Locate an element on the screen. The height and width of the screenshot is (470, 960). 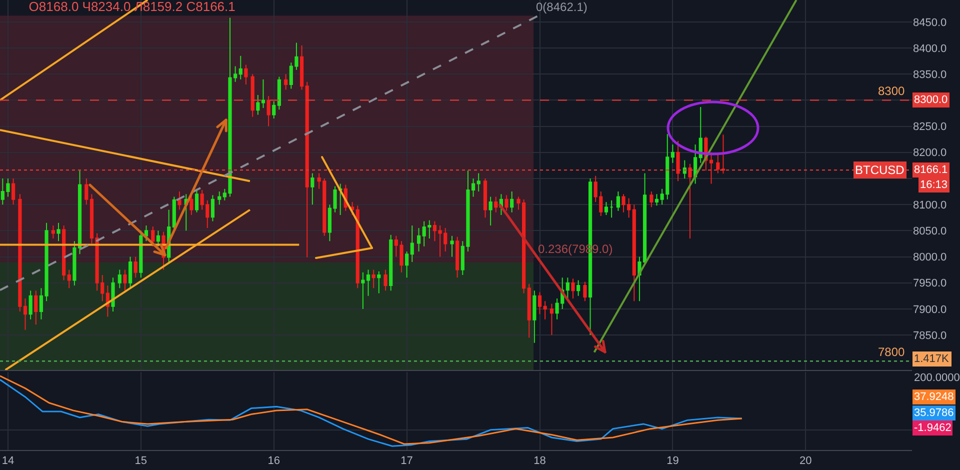
x-tick-label: 20 is located at coordinates (806, 461).